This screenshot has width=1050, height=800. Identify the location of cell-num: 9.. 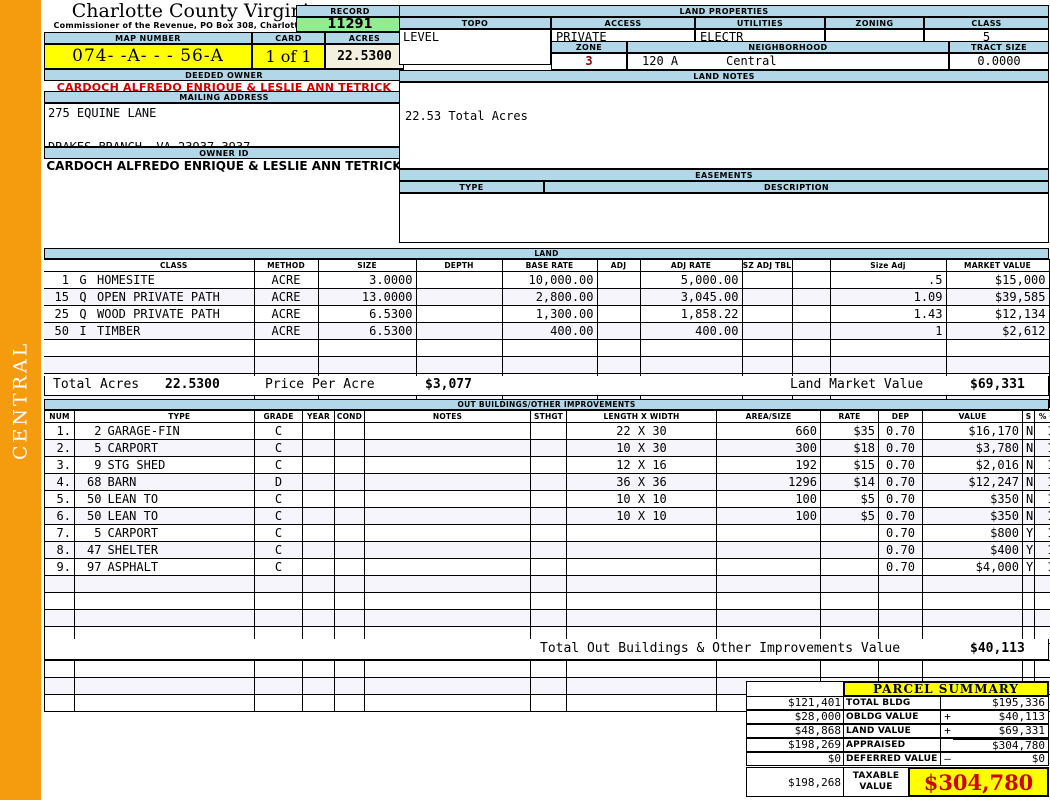
(59, 567).